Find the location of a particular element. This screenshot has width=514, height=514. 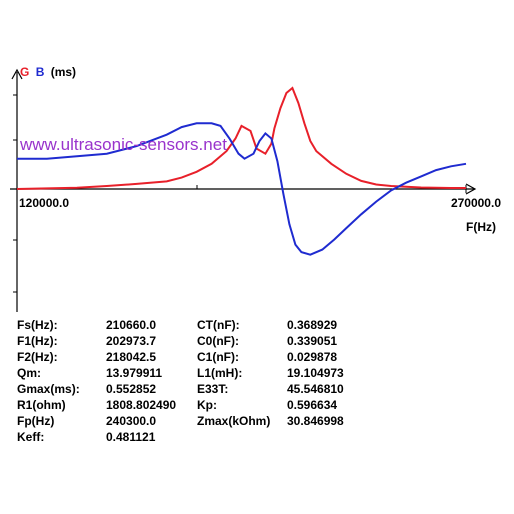

parameter-row: Keff: 0.481121 is located at coordinates (257, 437).